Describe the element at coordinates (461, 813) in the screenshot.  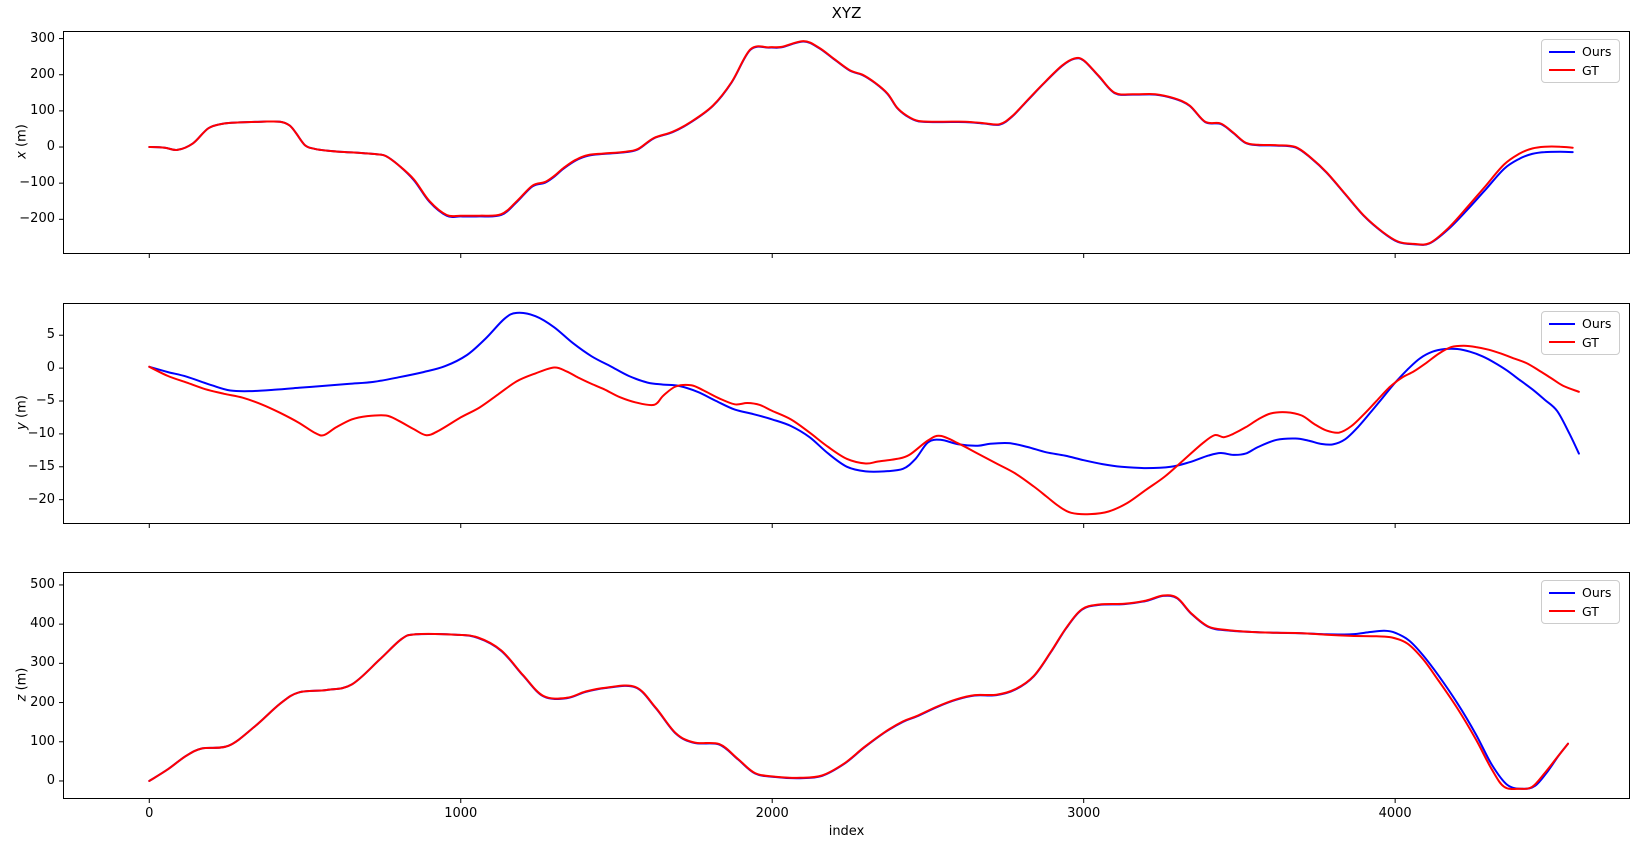
I see `x-tick-label: 1000` at that location.